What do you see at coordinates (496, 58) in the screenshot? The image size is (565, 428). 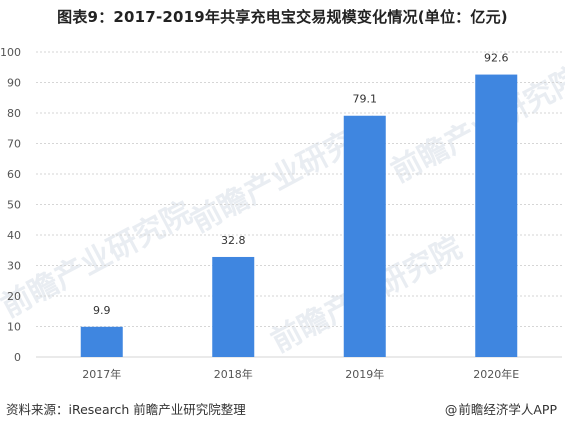 I see `data-label: 92.6` at bounding box center [496, 58].